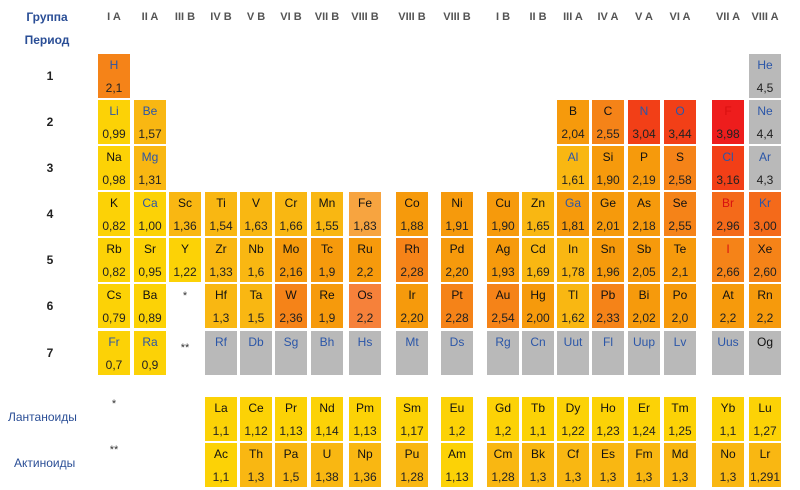 The image size is (800, 490). Describe the element at coordinates (457, 465) in the screenshot. I see `element-cell: Am 1,13` at that location.